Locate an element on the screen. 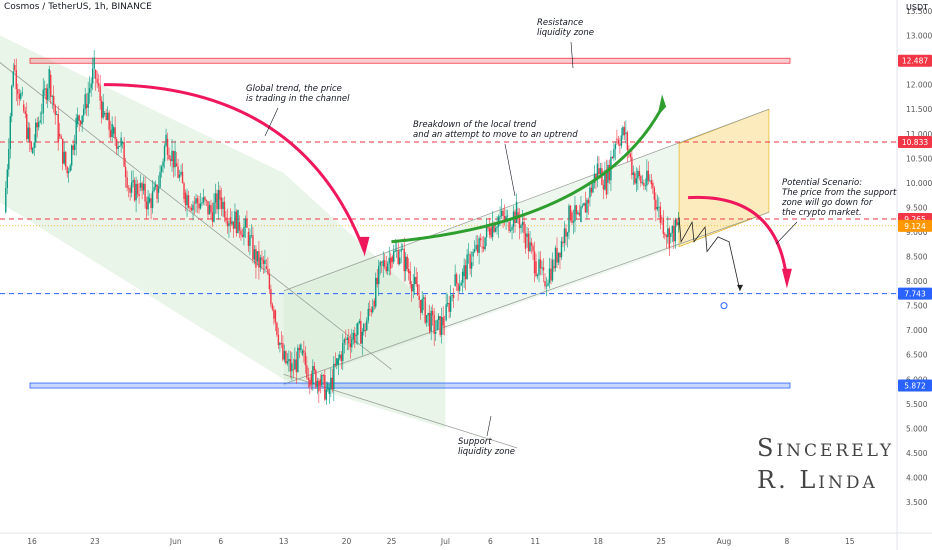 The image size is (932, 550). annotation-resistance: Resistance liquidity zone is located at coordinates (565, 28).